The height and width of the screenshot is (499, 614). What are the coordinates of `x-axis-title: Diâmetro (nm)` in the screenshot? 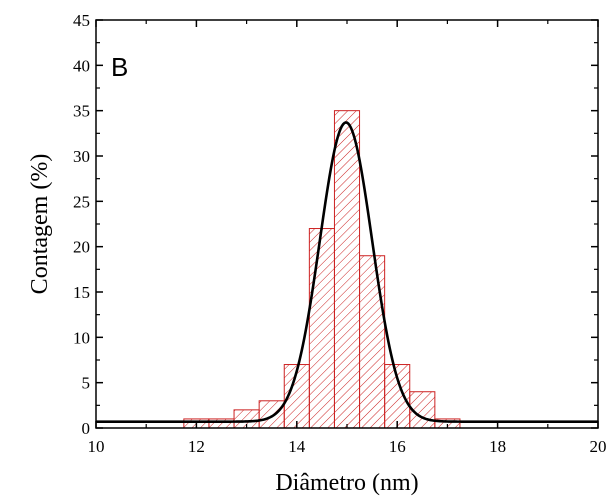 It's located at (346, 483).